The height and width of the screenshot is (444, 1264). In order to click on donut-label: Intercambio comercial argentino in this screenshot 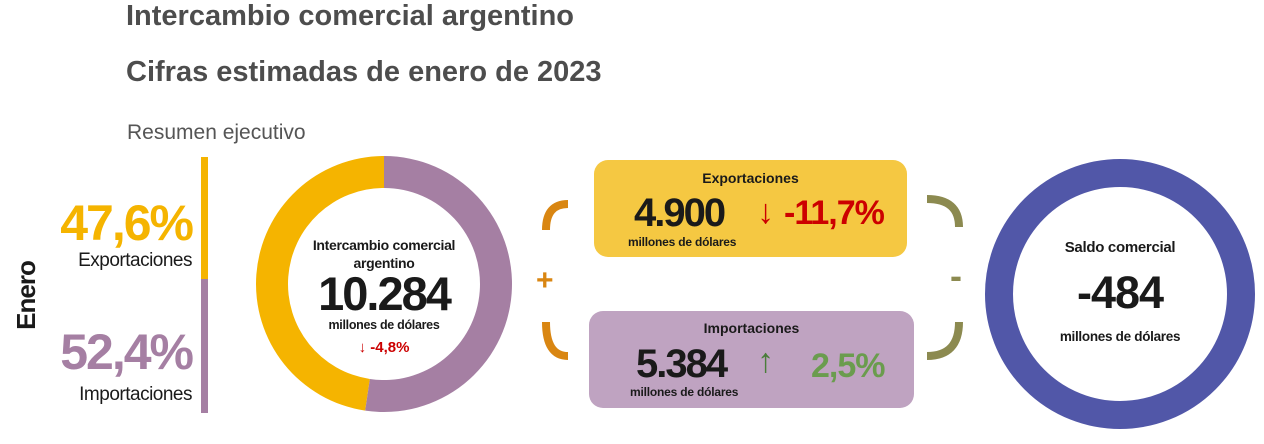, I will do `click(384, 254)`.